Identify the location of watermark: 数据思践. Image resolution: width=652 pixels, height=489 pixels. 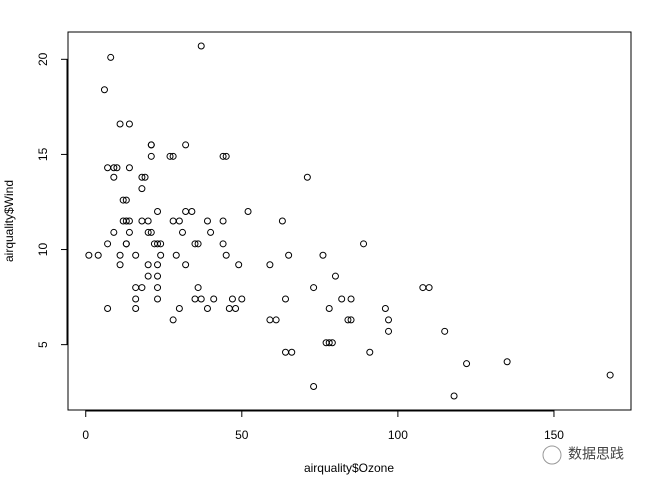
(583, 455).